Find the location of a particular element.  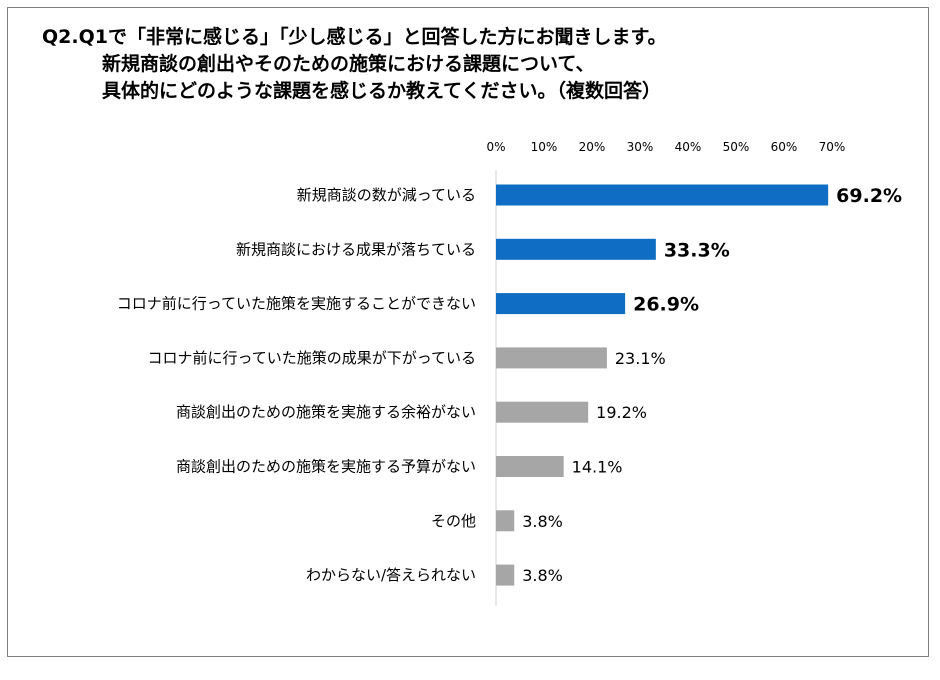

data-label: 26.9% is located at coordinates (666, 305).